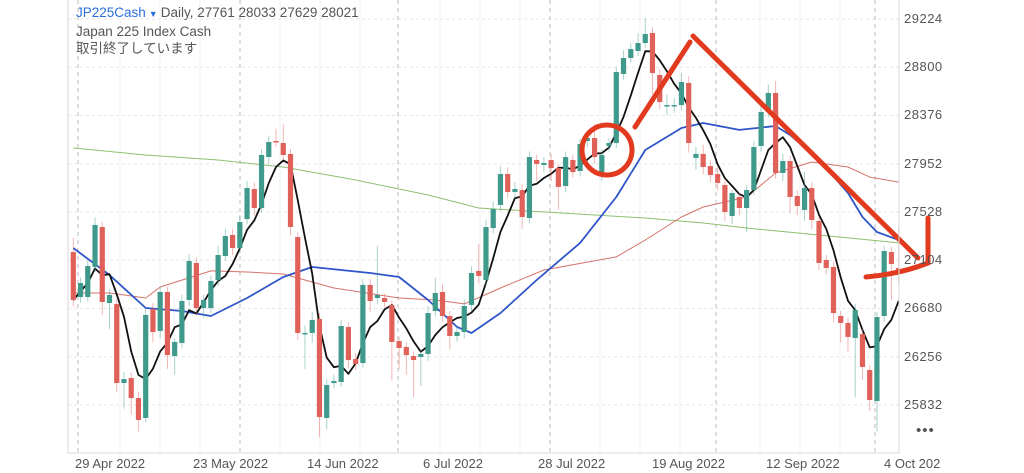  I want to click on dropdown-caret-icon: ▼, so click(153, 14).